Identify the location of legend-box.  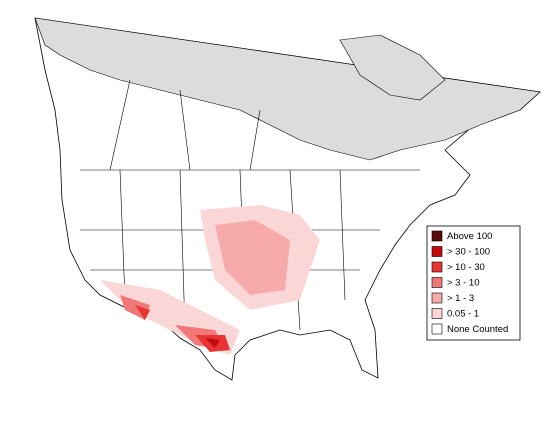
(473, 283).